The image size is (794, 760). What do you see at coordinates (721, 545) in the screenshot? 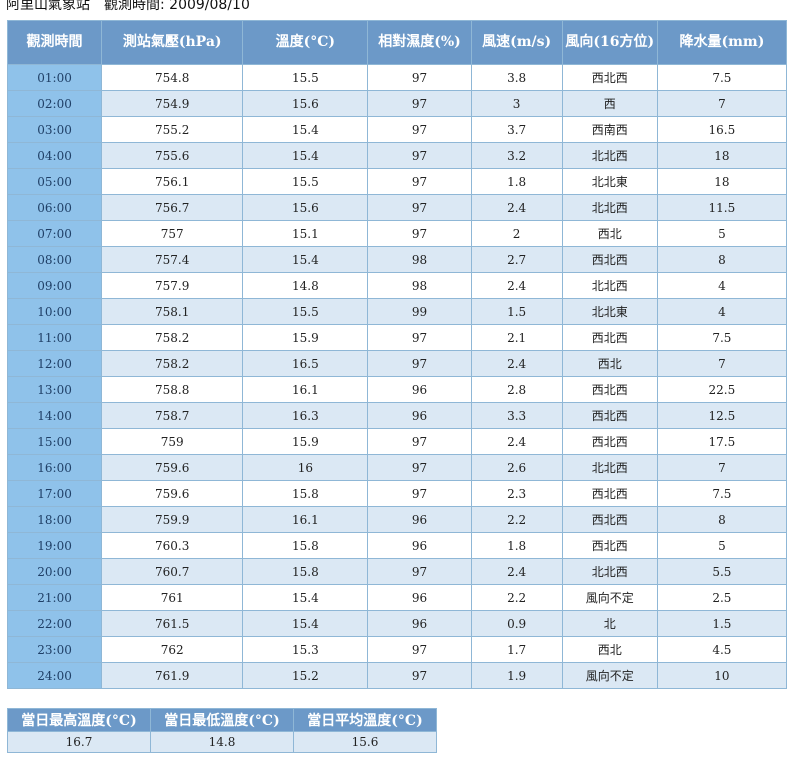
I see `precipitation-cell: 5` at bounding box center [721, 545].